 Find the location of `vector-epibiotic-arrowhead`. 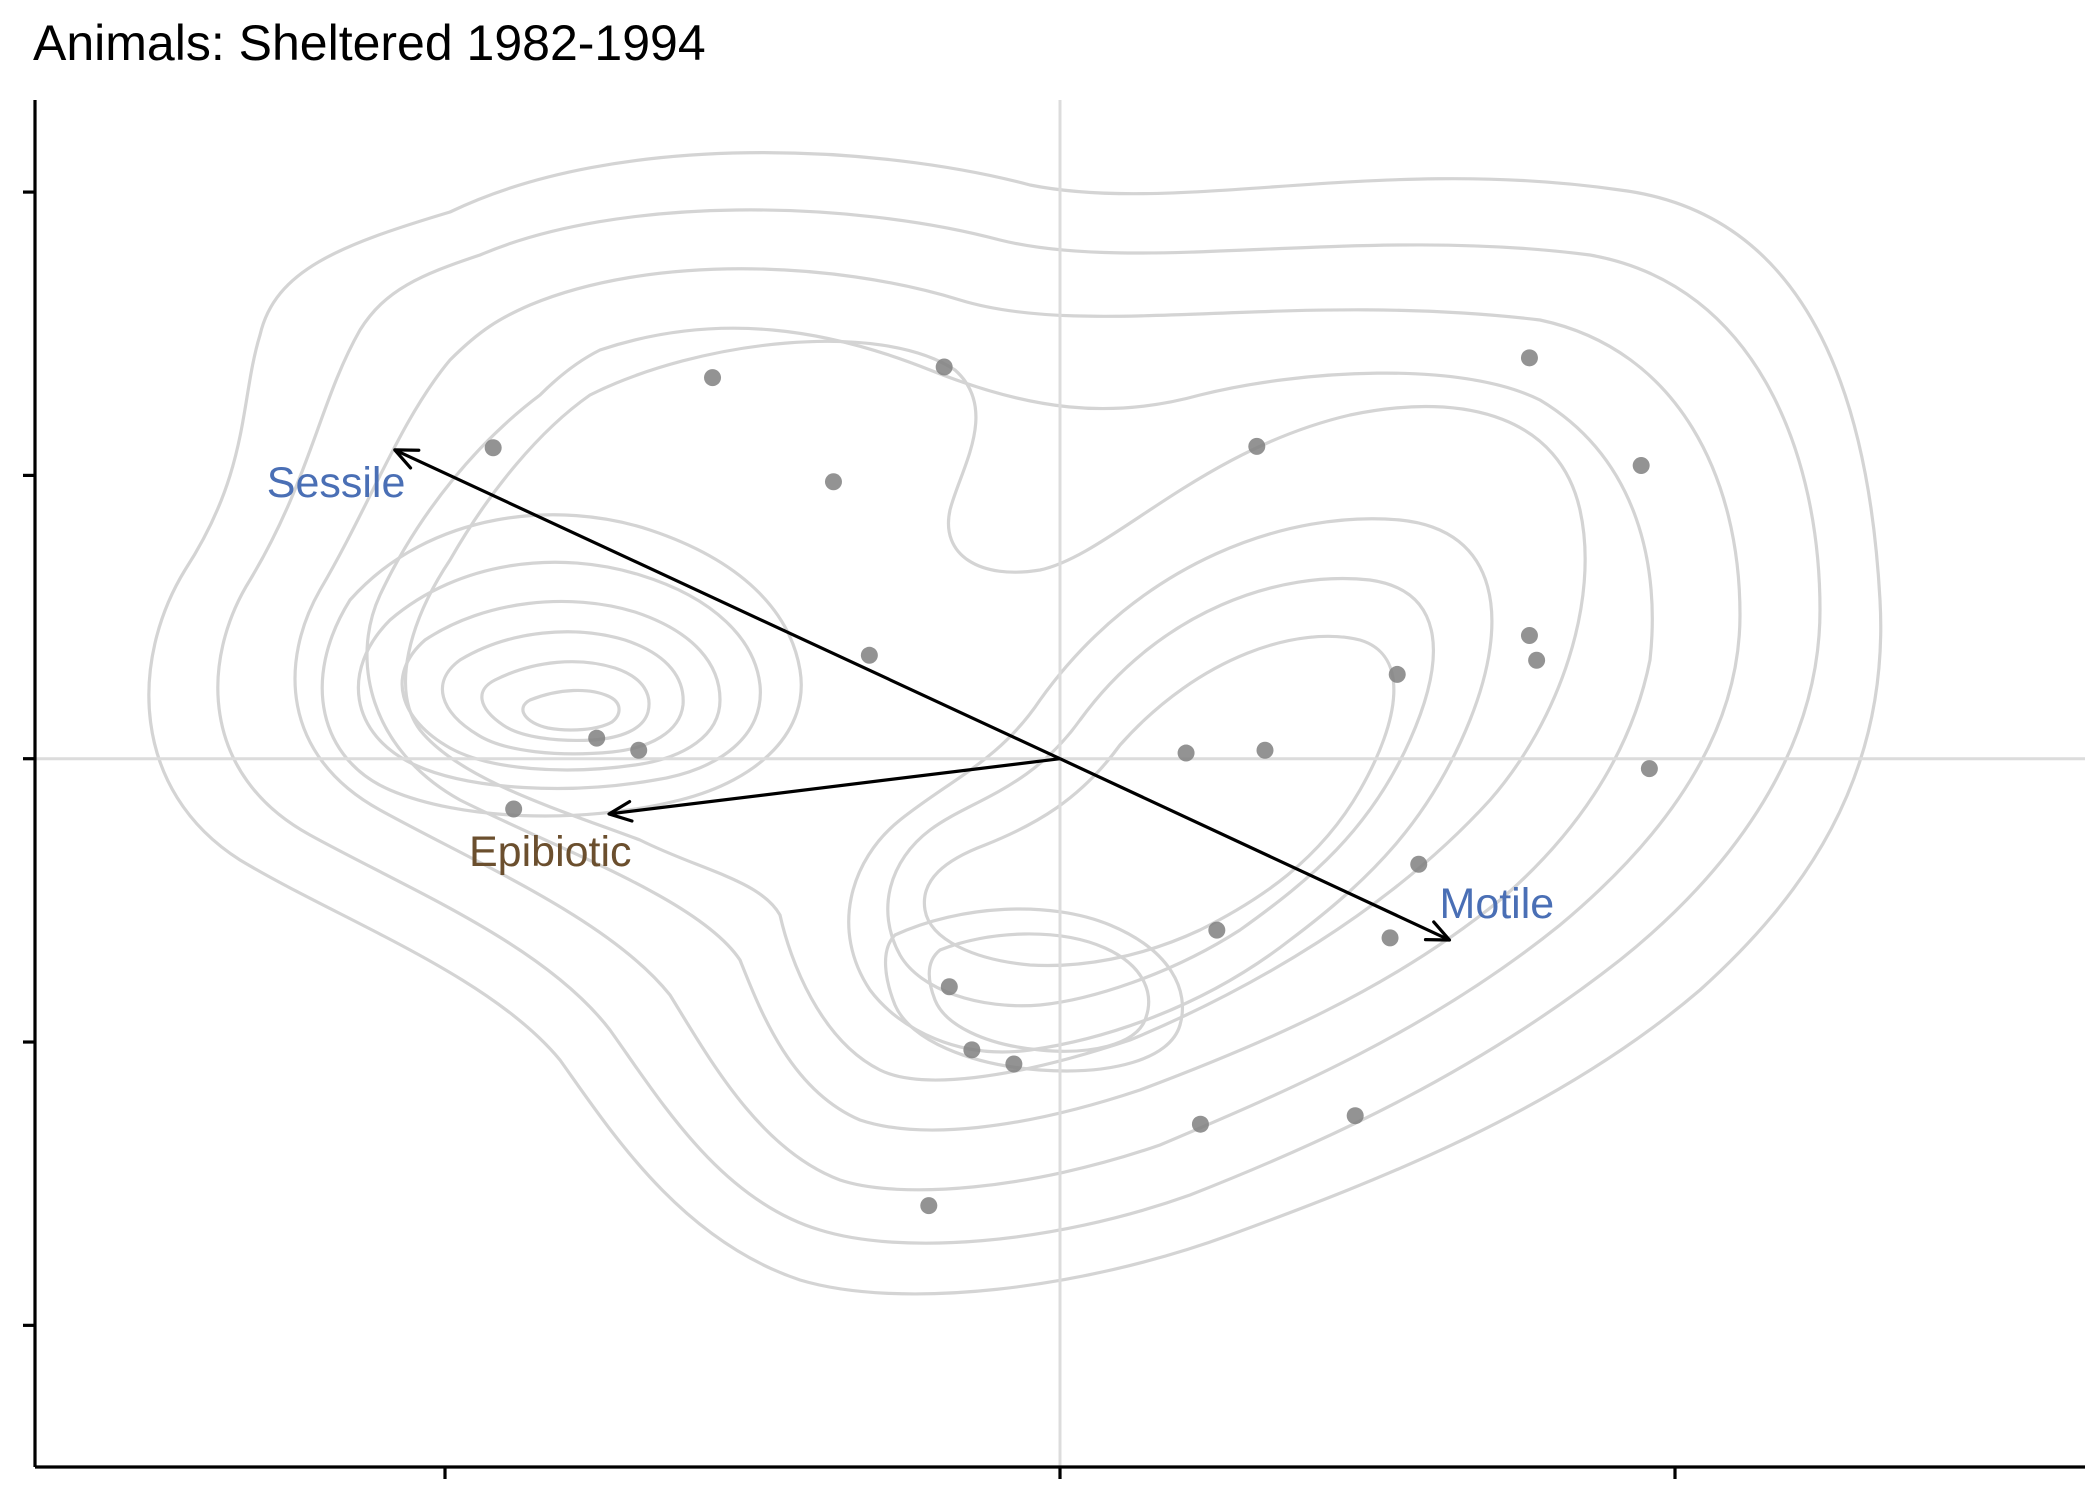

vector-epibiotic-arrowhead is located at coordinates (620, 811).